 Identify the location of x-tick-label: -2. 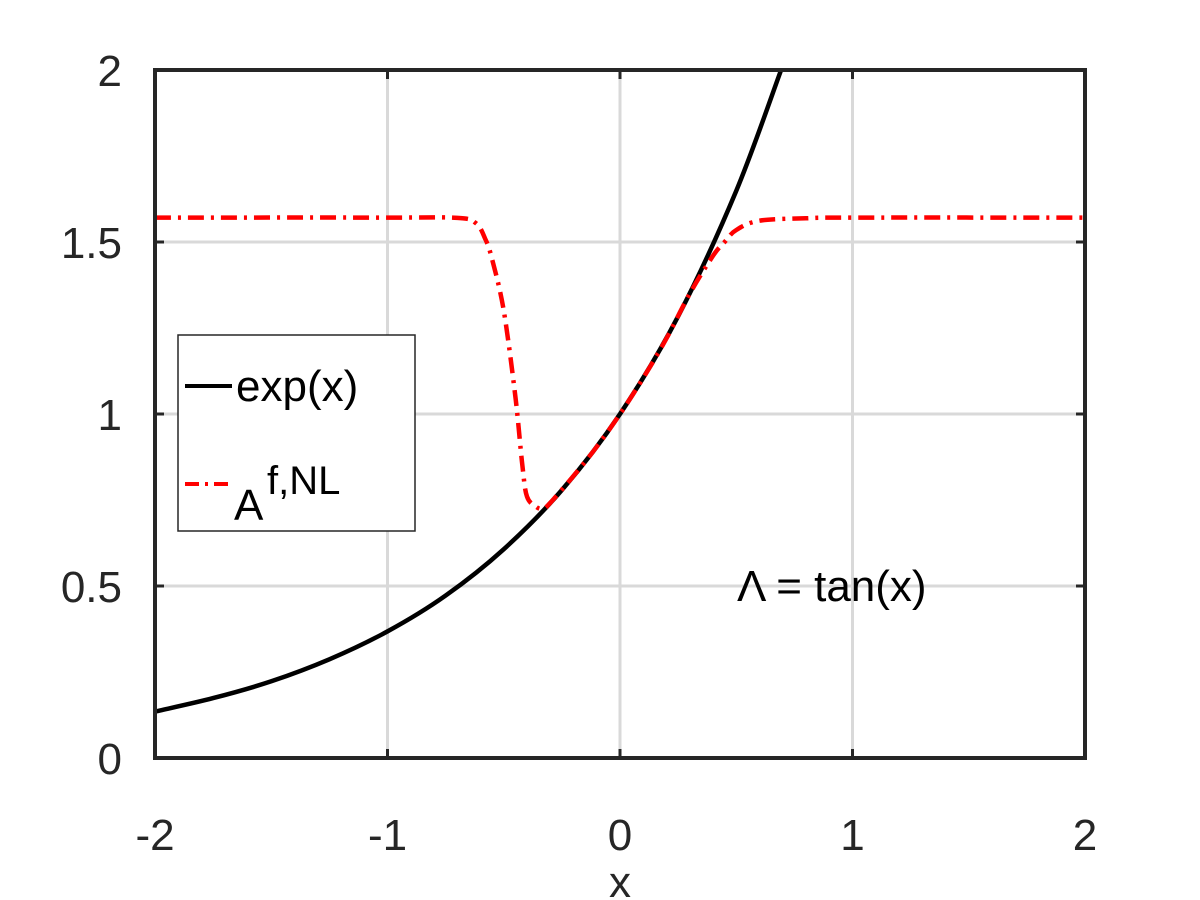
(154, 835).